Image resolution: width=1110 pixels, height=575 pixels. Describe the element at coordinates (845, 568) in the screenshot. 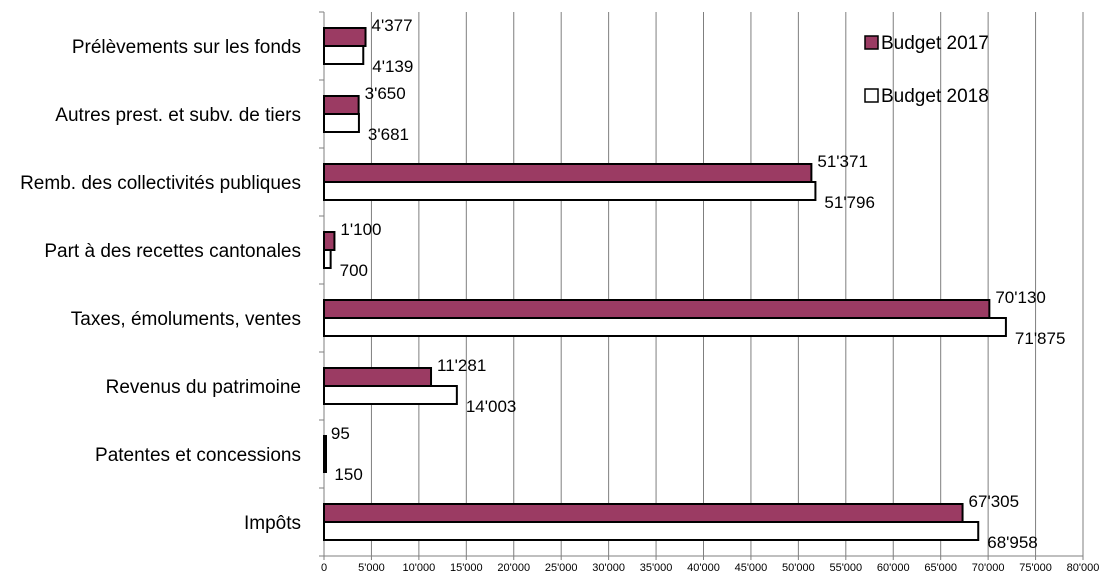

I see `x-tick-label: 55'000` at that location.